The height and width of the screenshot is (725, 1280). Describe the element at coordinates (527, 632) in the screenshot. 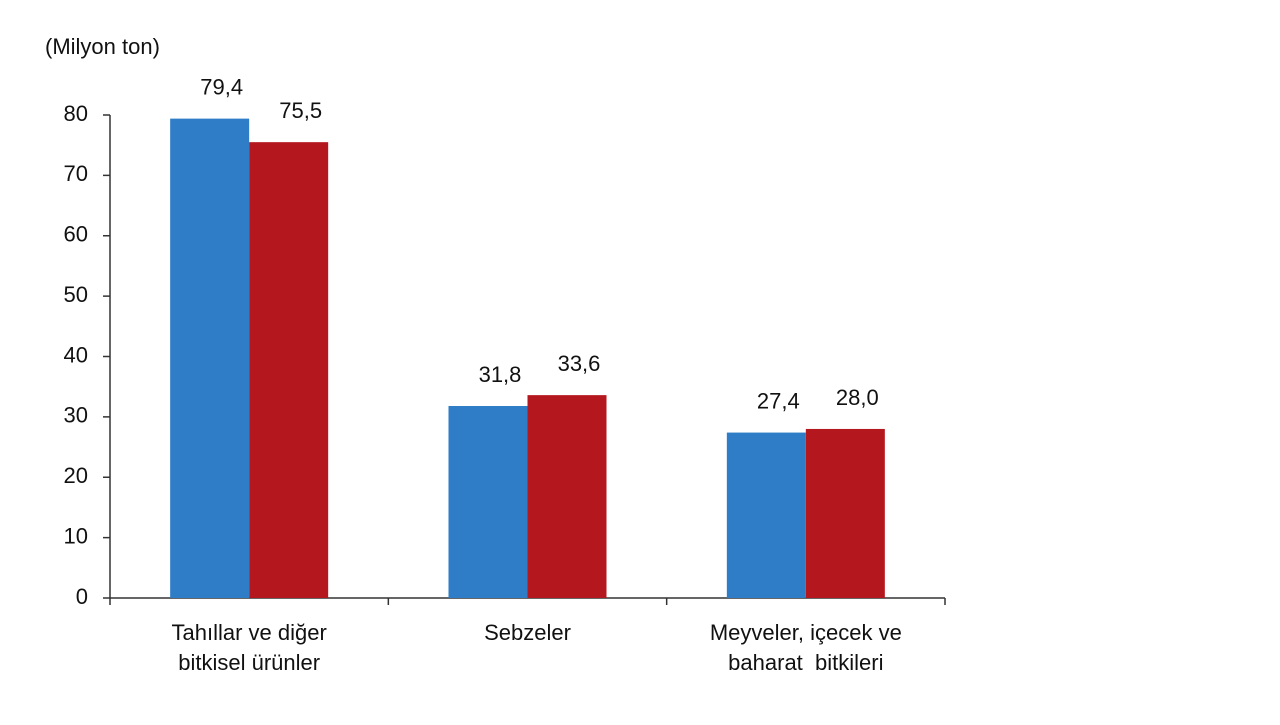

I see `x-tick-label: Sebzeler` at that location.